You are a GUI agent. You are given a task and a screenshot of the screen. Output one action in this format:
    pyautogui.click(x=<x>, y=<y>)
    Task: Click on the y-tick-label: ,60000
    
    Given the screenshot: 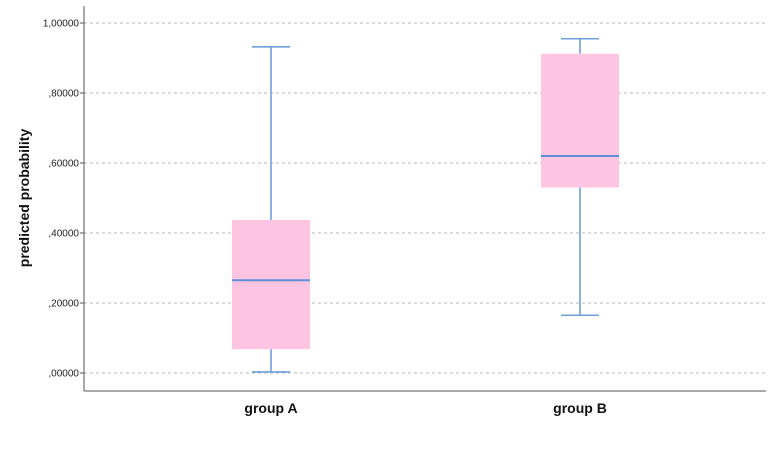 What is the action you would take?
    pyautogui.click(x=63, y=164)
    